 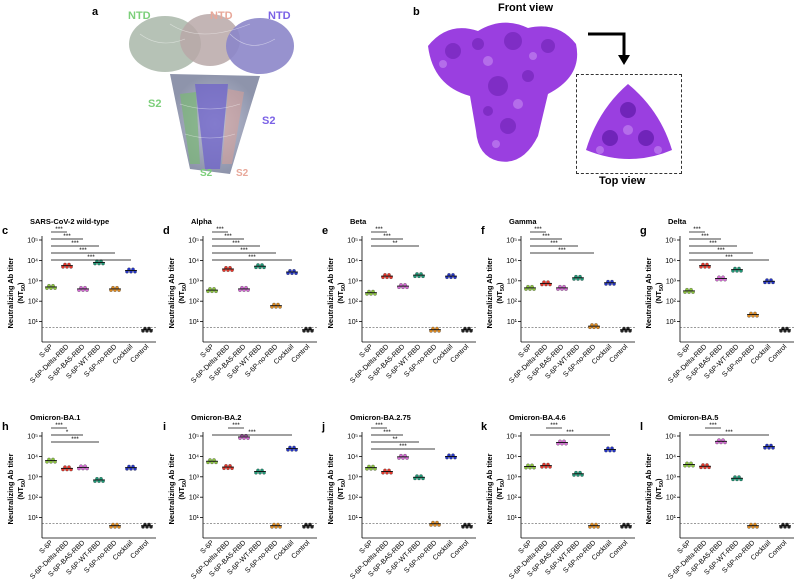 What do you see at coordinates (629, 124) in the screenshot?
I see `top-view-box` at bounding box center [629, 124].